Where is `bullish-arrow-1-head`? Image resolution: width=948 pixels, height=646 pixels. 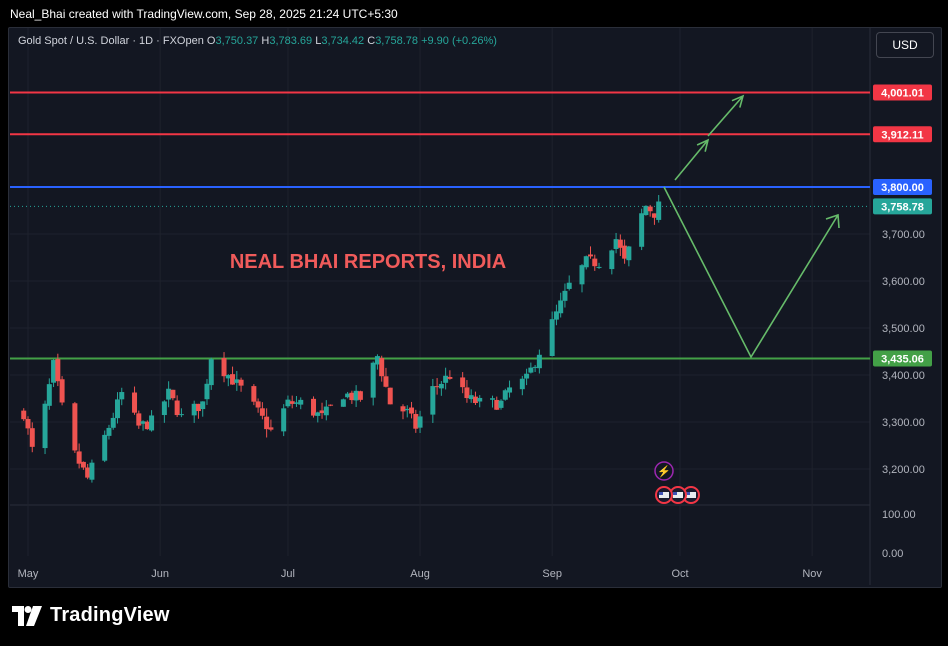 bullish-arrow-1-head is located at coordinates (703, 145).